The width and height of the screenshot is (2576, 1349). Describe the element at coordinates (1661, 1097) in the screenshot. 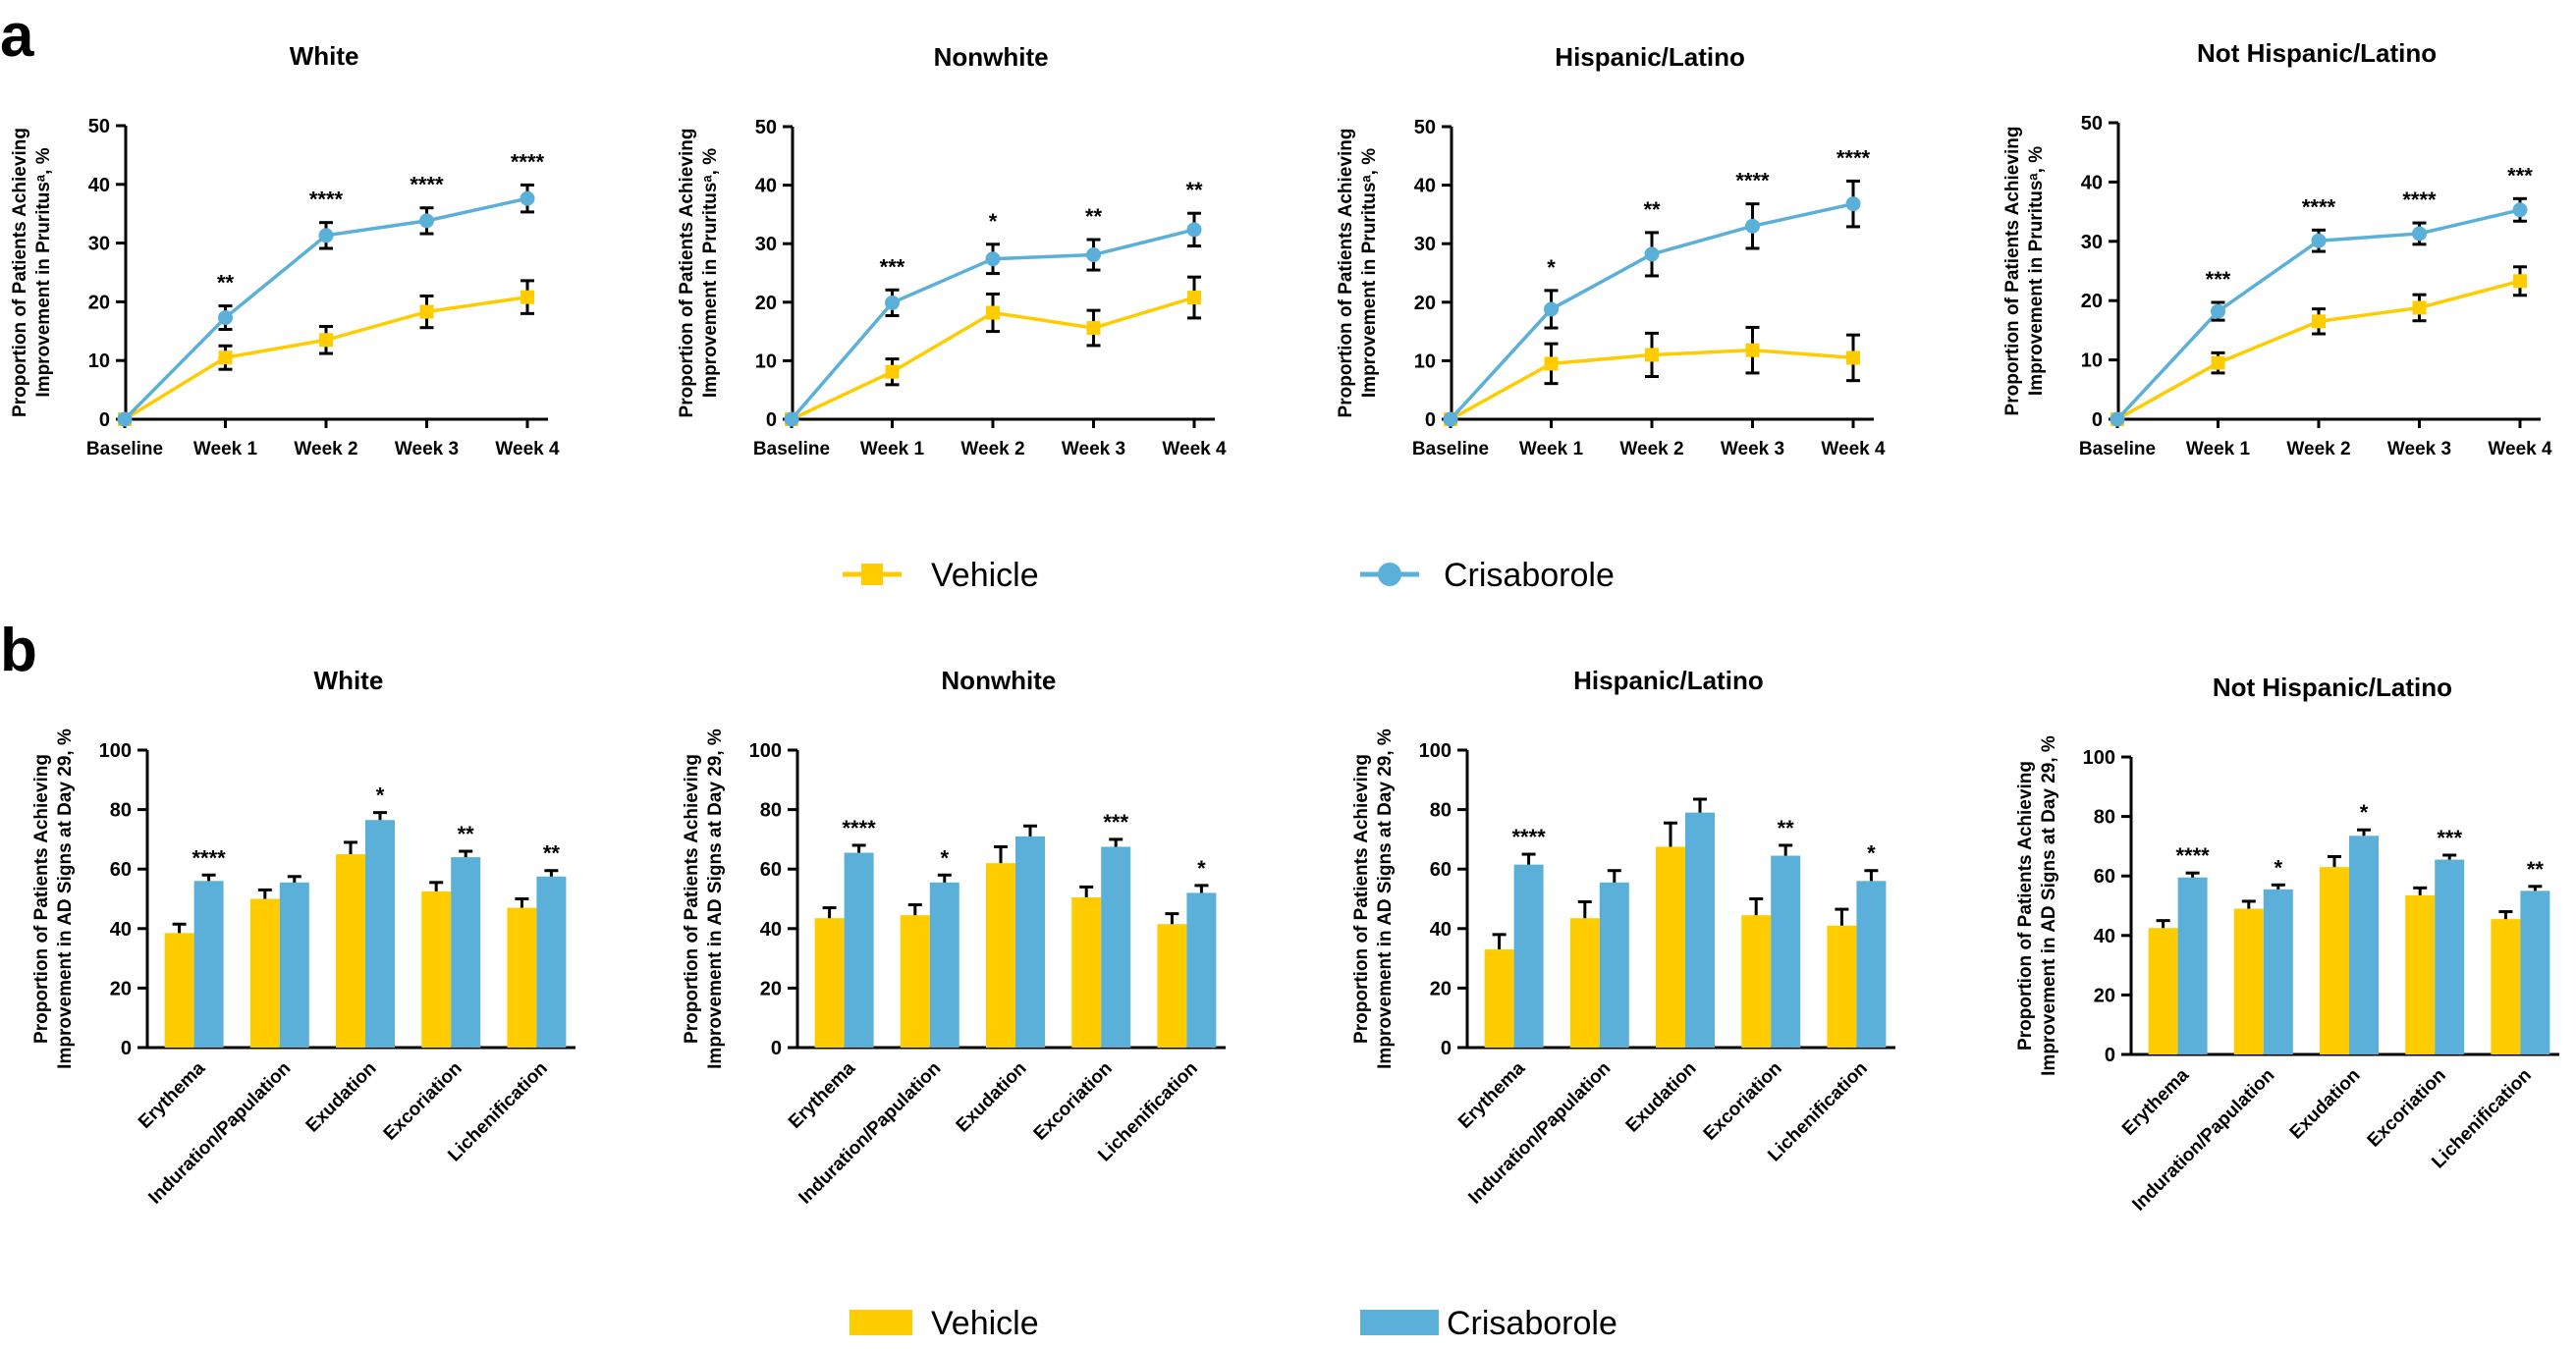

I see `x-tick-label: Exudation` at that location.